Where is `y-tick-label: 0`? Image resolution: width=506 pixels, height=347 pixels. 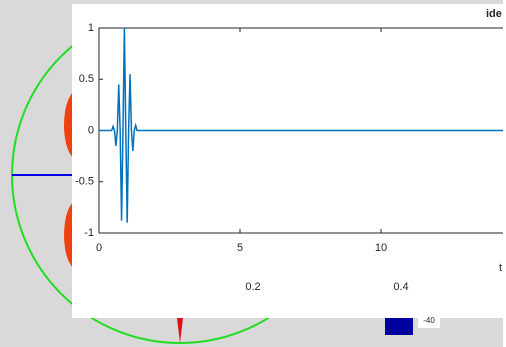
y-tick-label: 0 is located at coordinates (91, 130).